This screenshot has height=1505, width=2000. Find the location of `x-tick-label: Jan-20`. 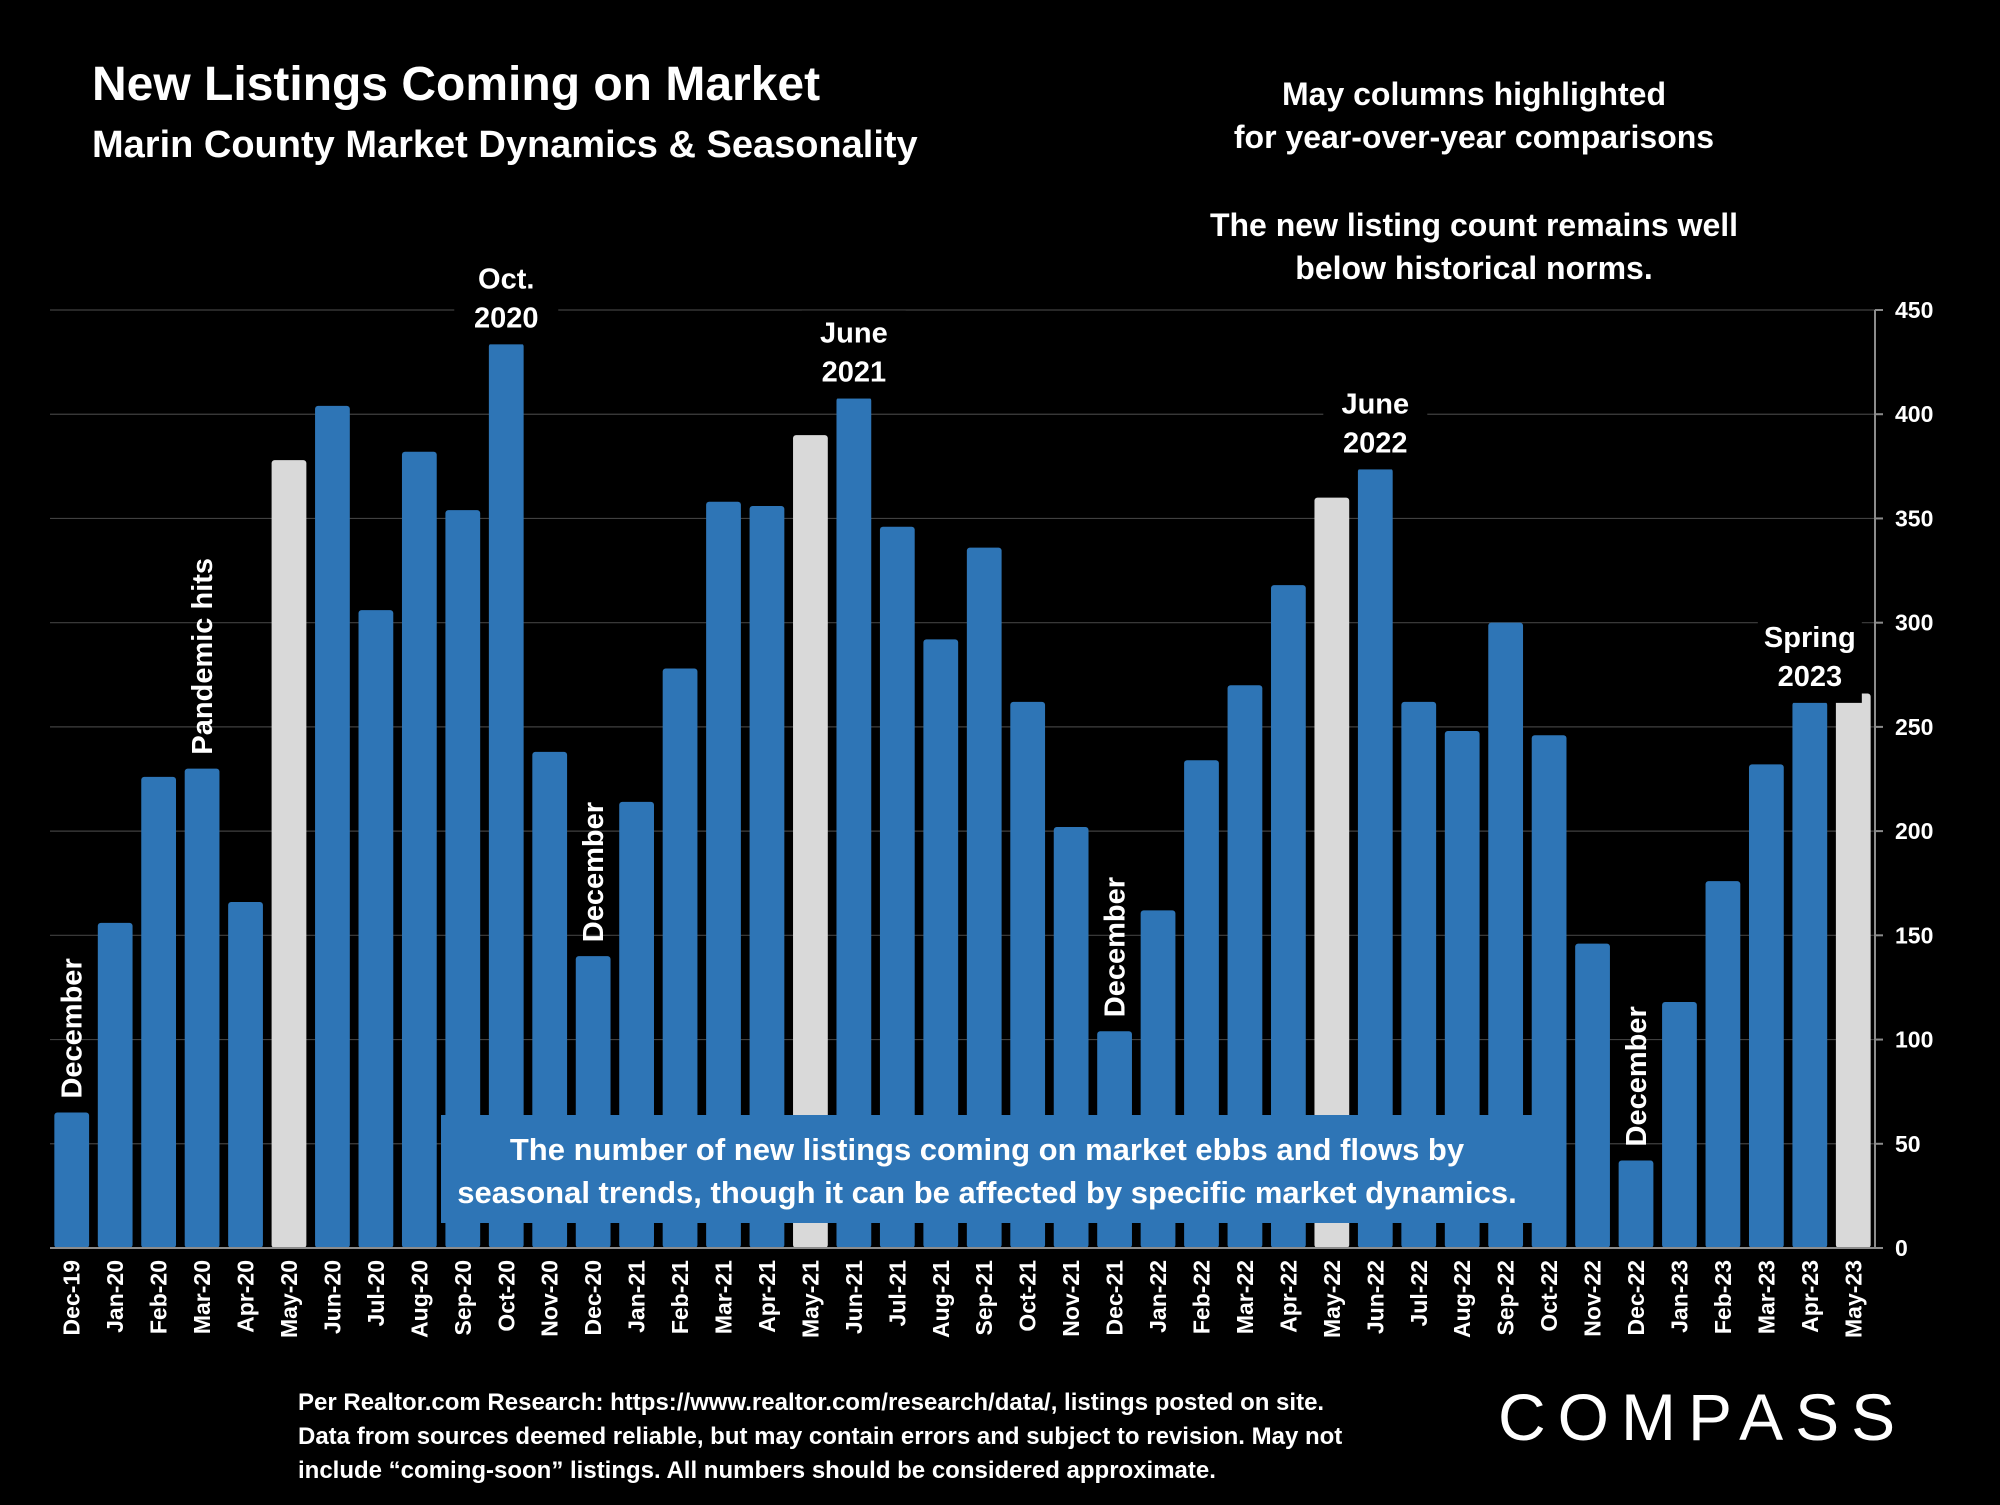

x-tick-label: Jan-20 is located at coordinates (115, 1296).